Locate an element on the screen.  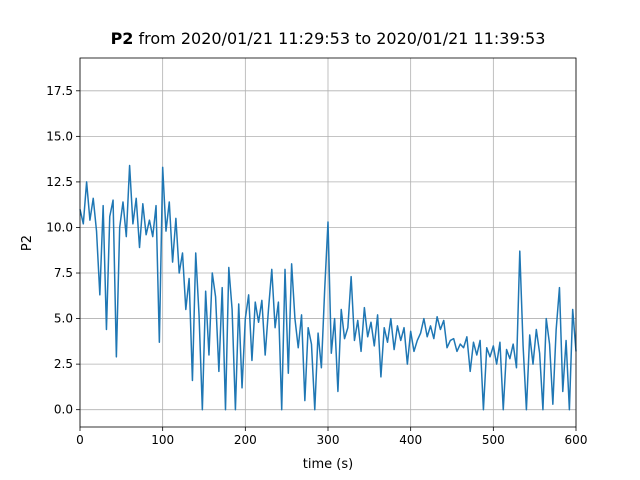
x-tick-label: 100 is located at coordinates (162, 440).